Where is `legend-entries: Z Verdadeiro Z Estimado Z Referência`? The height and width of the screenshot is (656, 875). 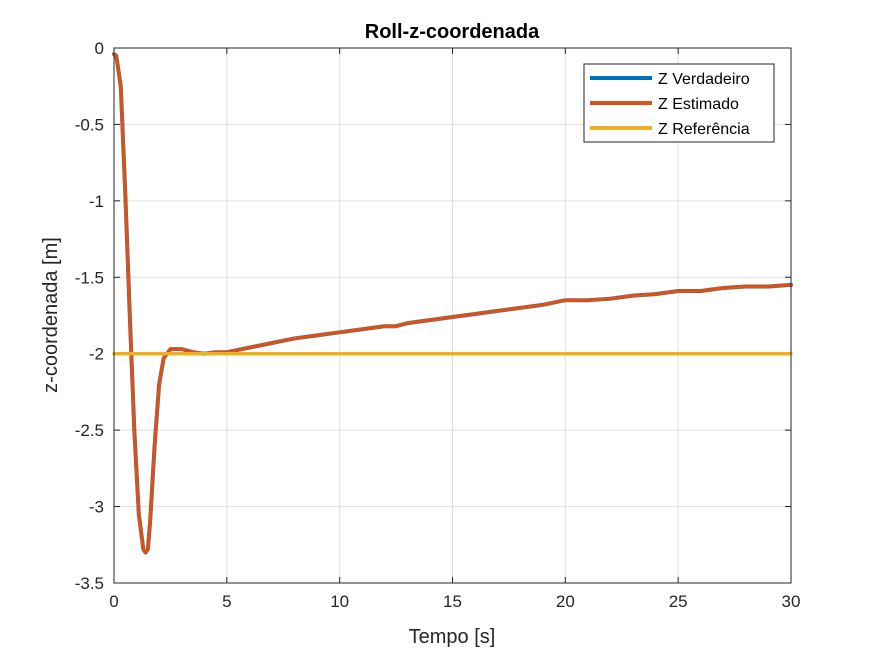
legend-entries: Z Verdadeiro Z Estimado Z Referência is located at coordinates (670, 104).